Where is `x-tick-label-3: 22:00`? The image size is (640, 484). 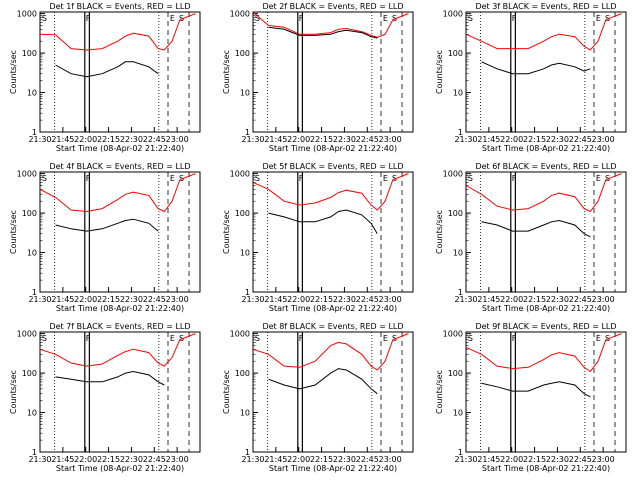
x-tick-label-3: 22:00 is located at coordinates (511, 139).